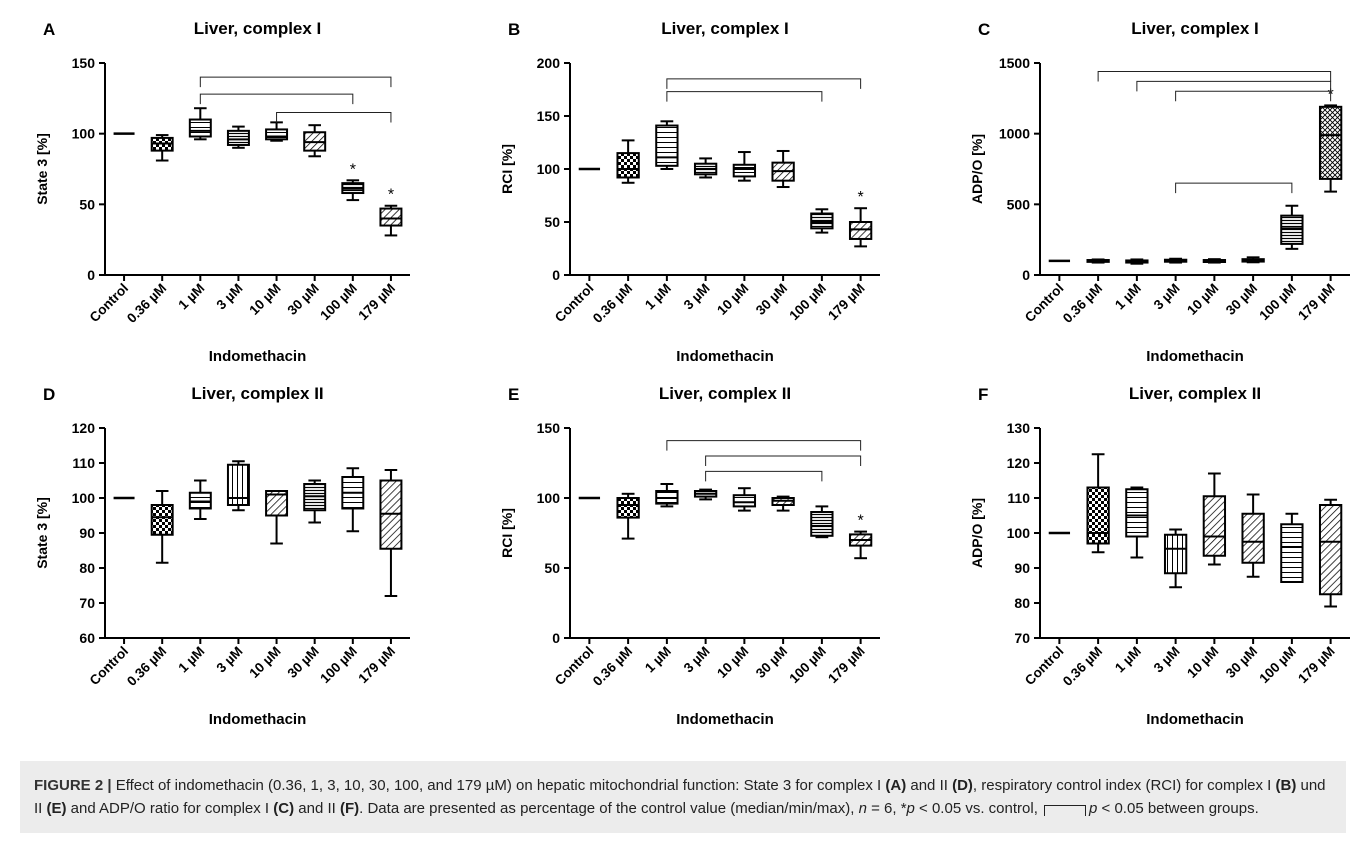 This screenshot has width=1360, height=845. I want to click on panel-letter: E, so click(513, 394).